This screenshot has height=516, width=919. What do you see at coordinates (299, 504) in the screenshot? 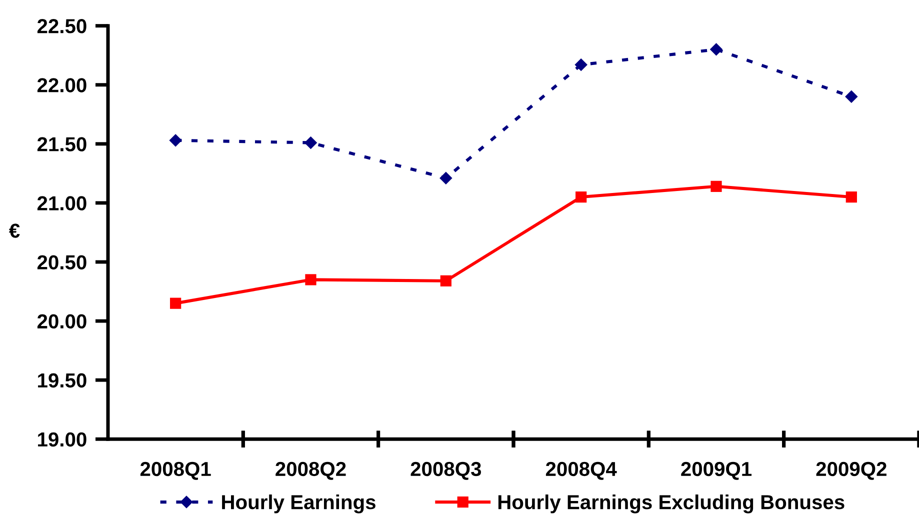
I see `legend-label: Hourly Earnings` at bounding box center [299, 504].